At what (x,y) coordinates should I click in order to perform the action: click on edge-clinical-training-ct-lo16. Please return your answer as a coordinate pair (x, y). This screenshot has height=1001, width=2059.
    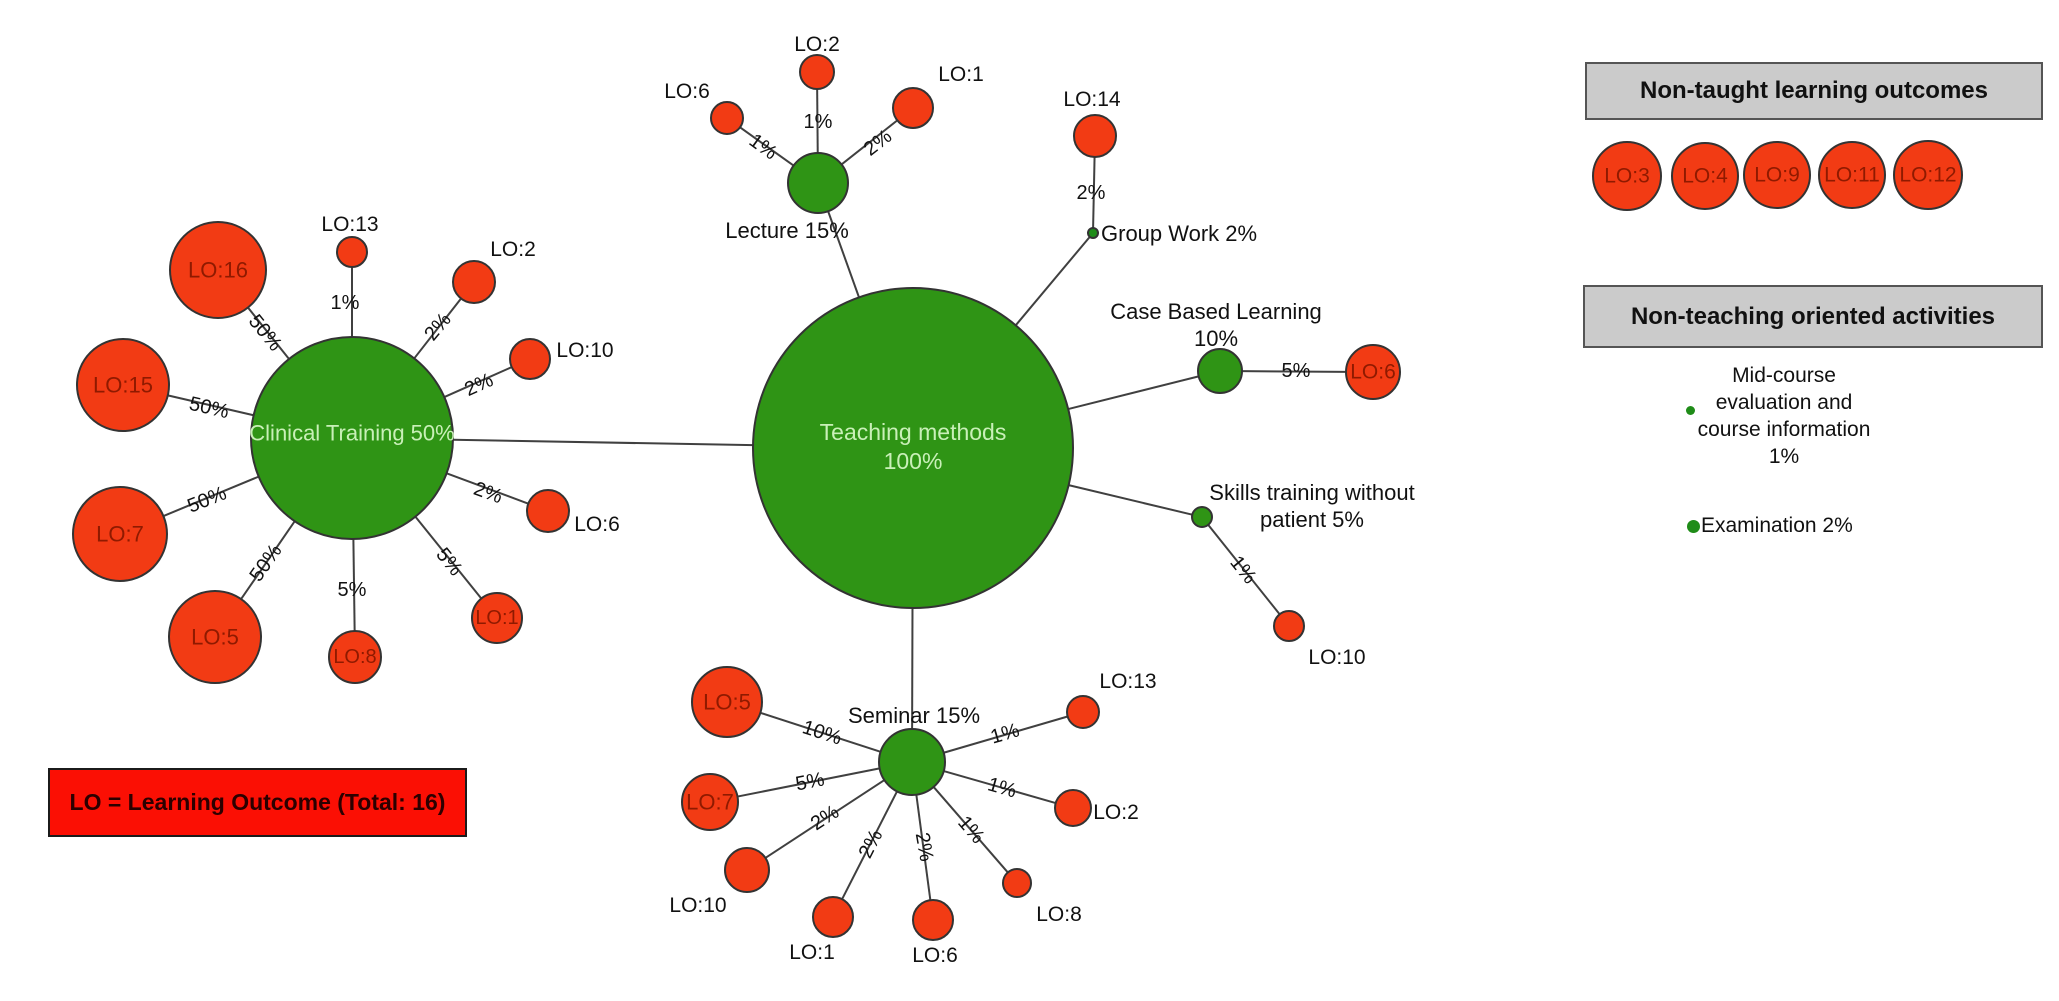
    Looking at the image, I should click on (268, 333).